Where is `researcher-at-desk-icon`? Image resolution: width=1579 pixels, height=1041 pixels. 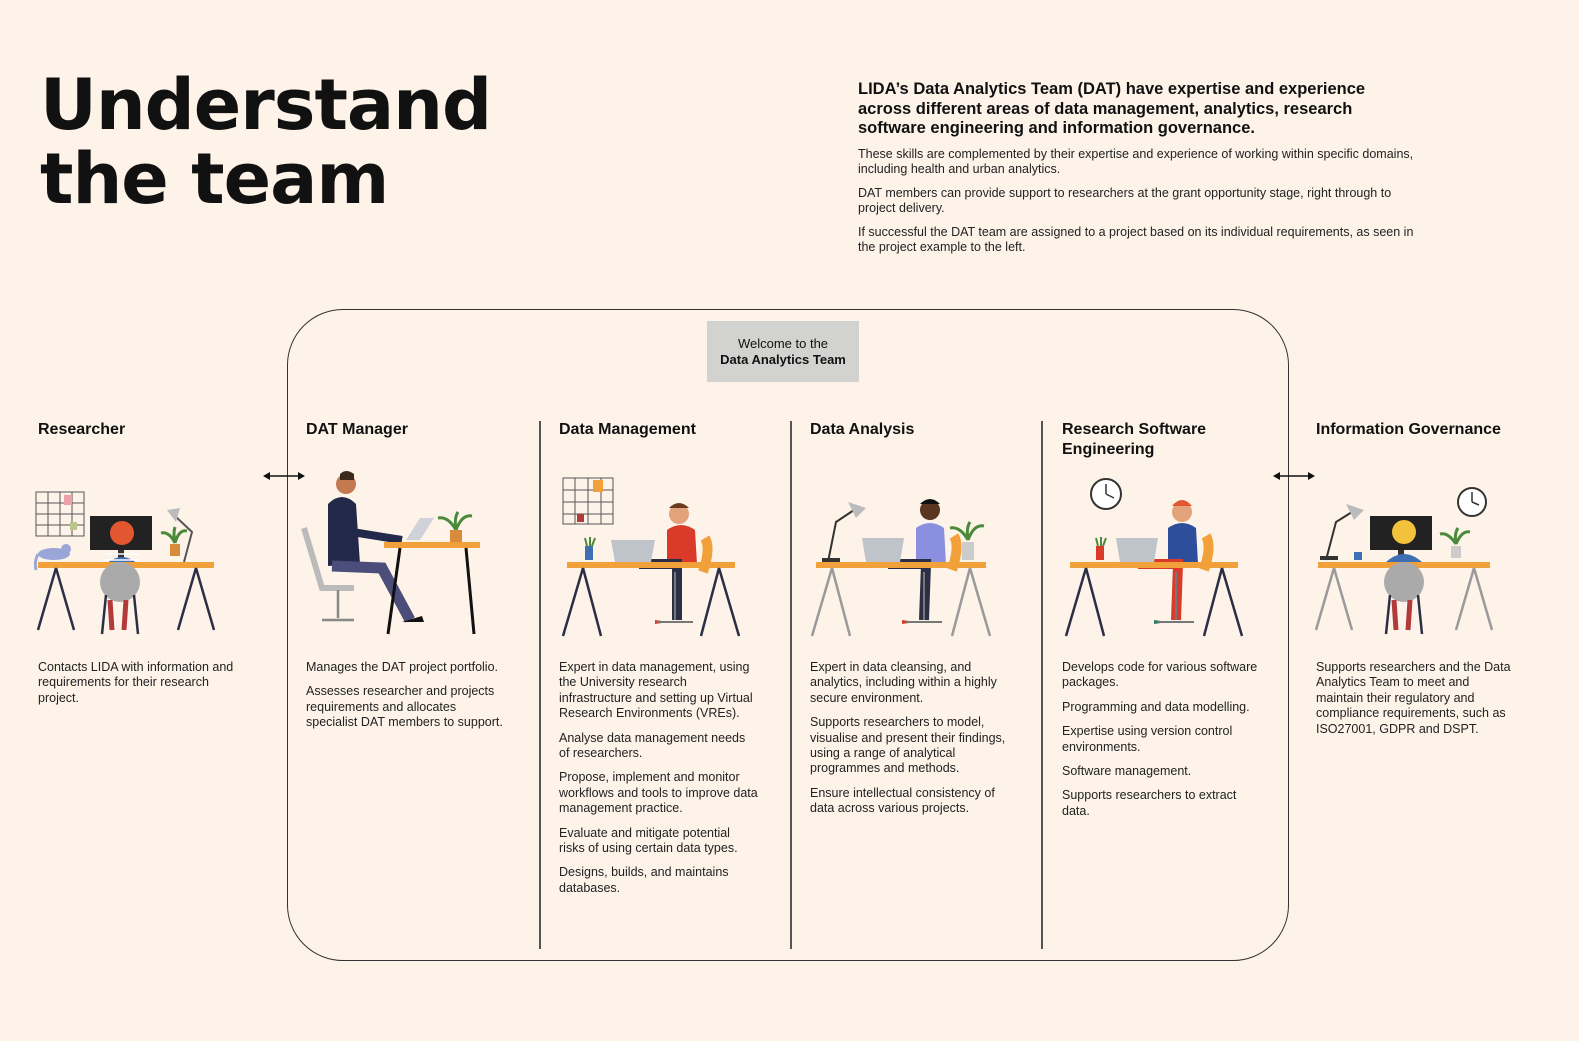
researcher-at-desk-icon is located at coordinates (124, 563).